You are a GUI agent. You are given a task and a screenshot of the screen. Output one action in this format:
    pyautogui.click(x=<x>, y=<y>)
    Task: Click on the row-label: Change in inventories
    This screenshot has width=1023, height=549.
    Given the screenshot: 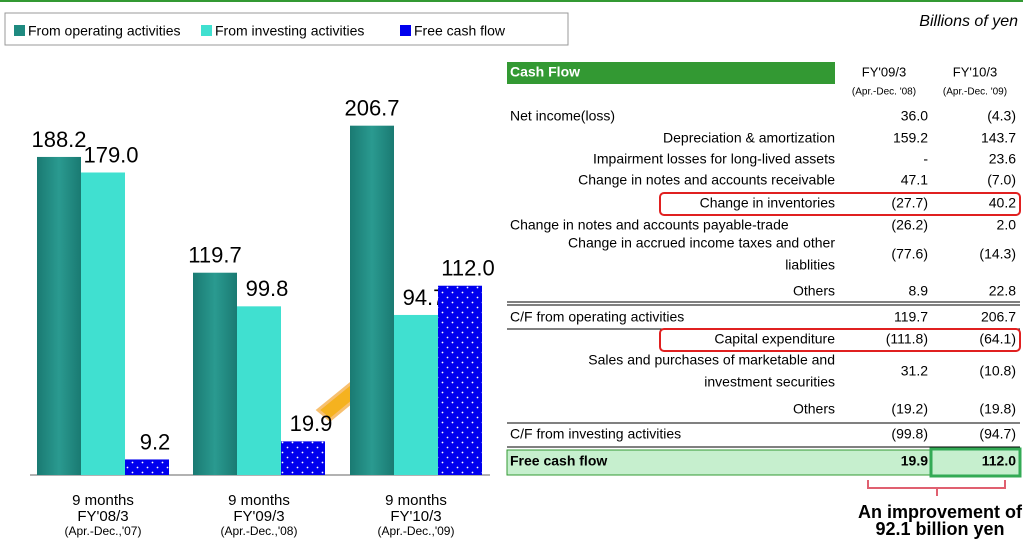 What is the action you would take?
    pyautogui.click(x=767, y=203)
    